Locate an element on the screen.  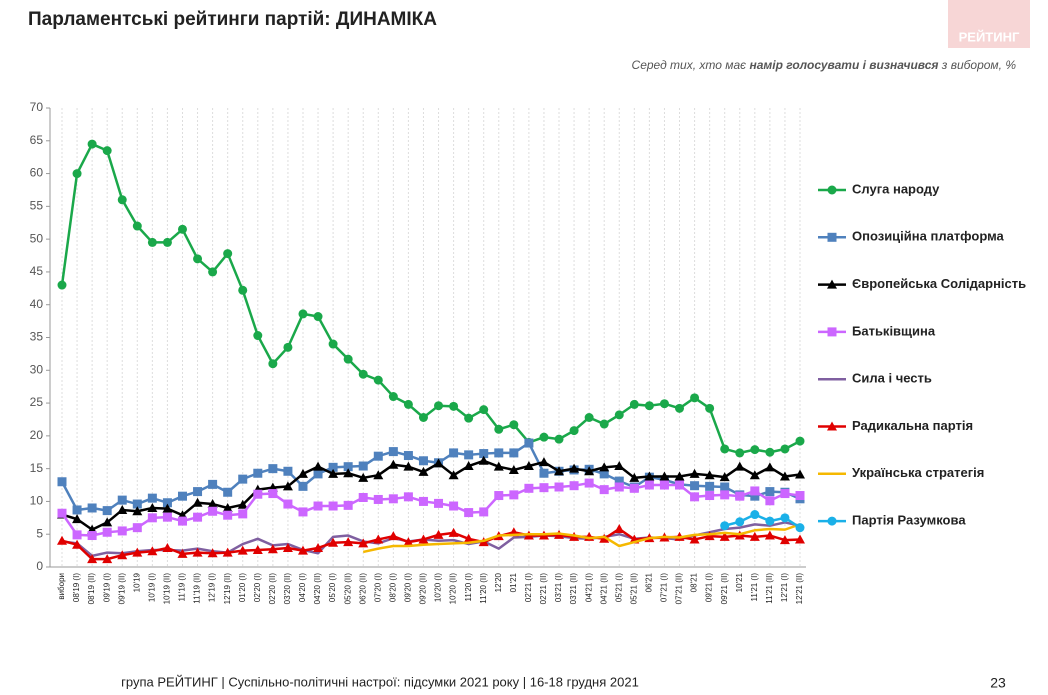
x-tick-label: 05'21 (II) is located at coordinates (633, 589).